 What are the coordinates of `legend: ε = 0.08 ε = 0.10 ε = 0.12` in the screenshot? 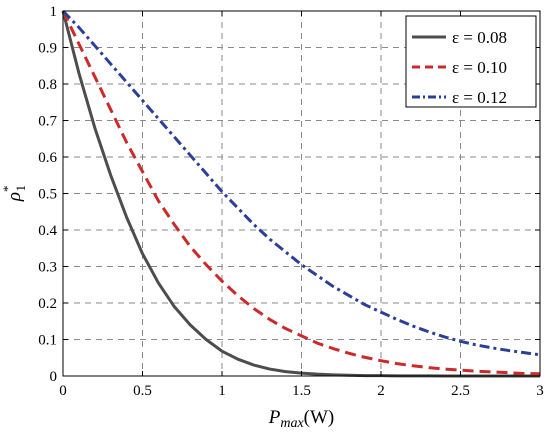 It's located at (471, 61).